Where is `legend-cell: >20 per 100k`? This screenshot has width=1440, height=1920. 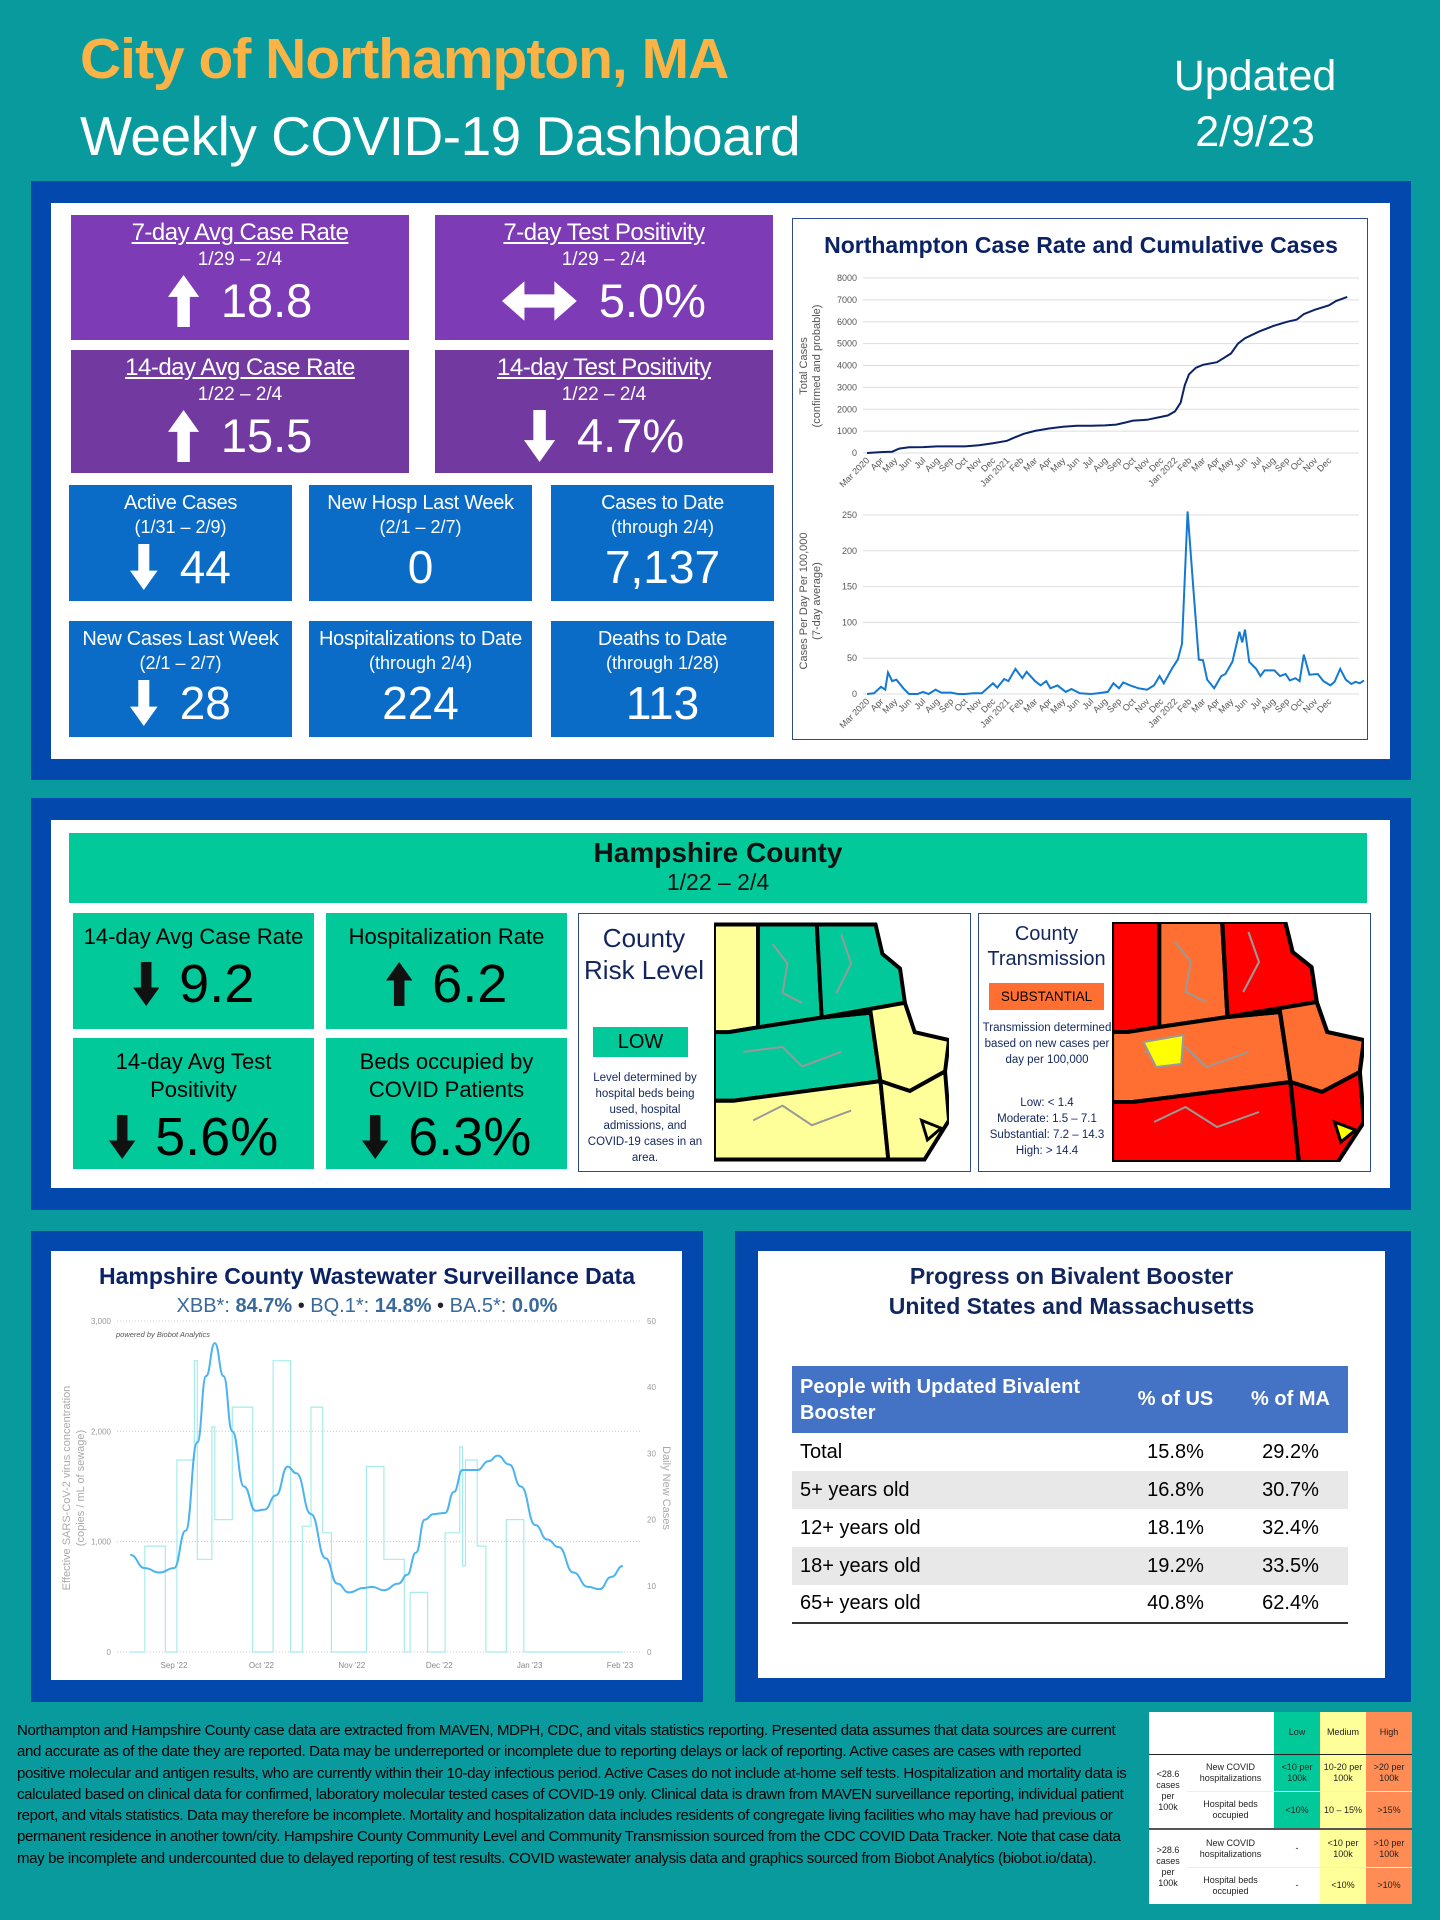
legend-cell: >20 per 100k is located at coordinates (1389, 1773).